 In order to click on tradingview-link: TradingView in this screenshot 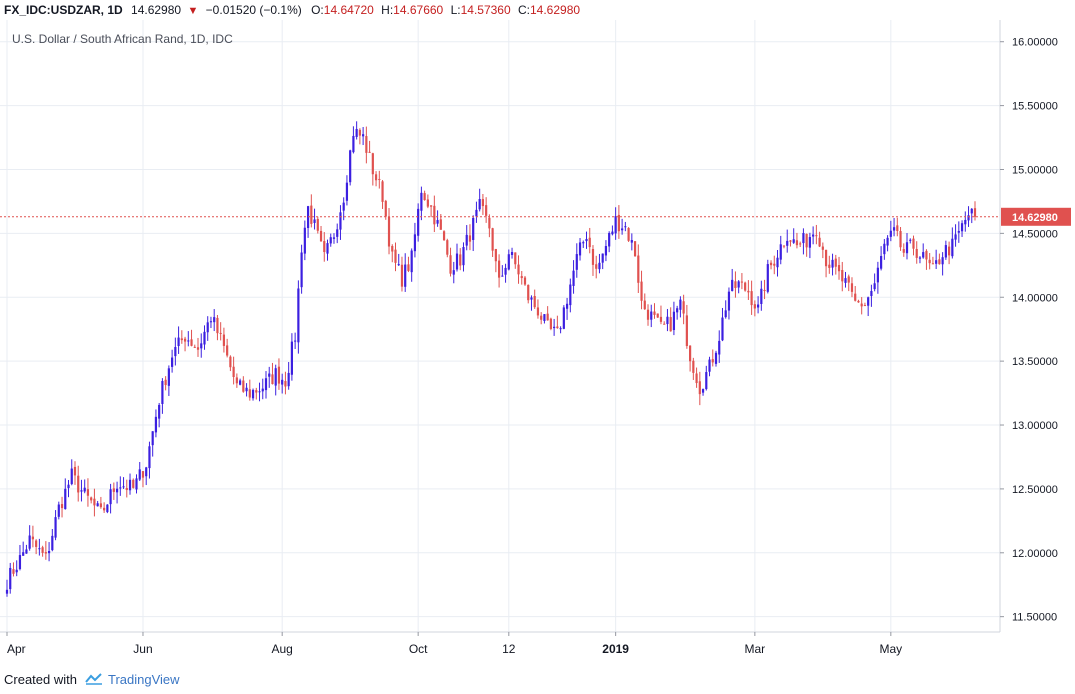, I will do `click(144, 679)`.